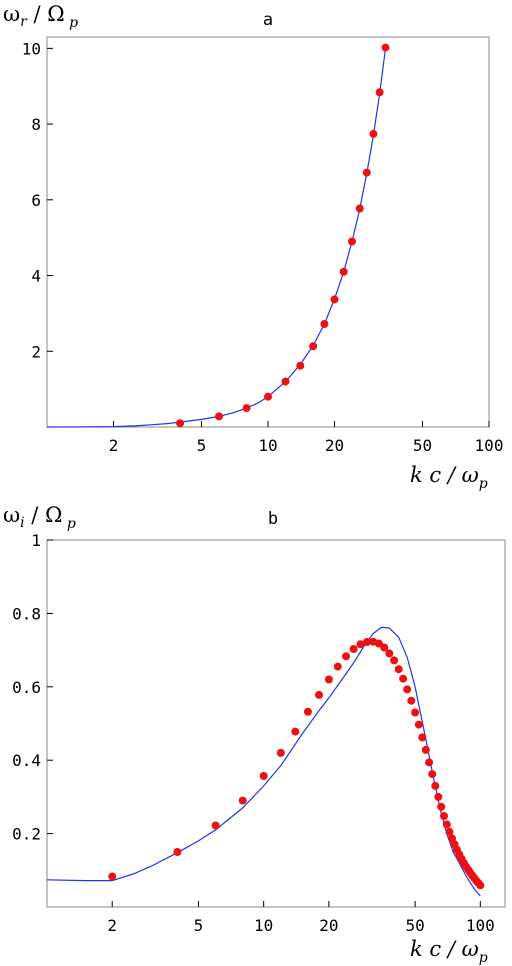  I want to click on panel-b-xlabel: k c / ωp, so click(449, 951).